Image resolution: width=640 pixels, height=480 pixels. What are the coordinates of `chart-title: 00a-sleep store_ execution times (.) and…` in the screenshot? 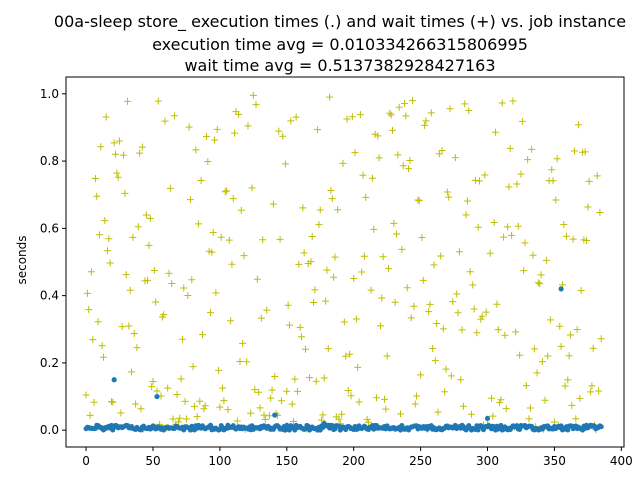 It's located at (340, 22).